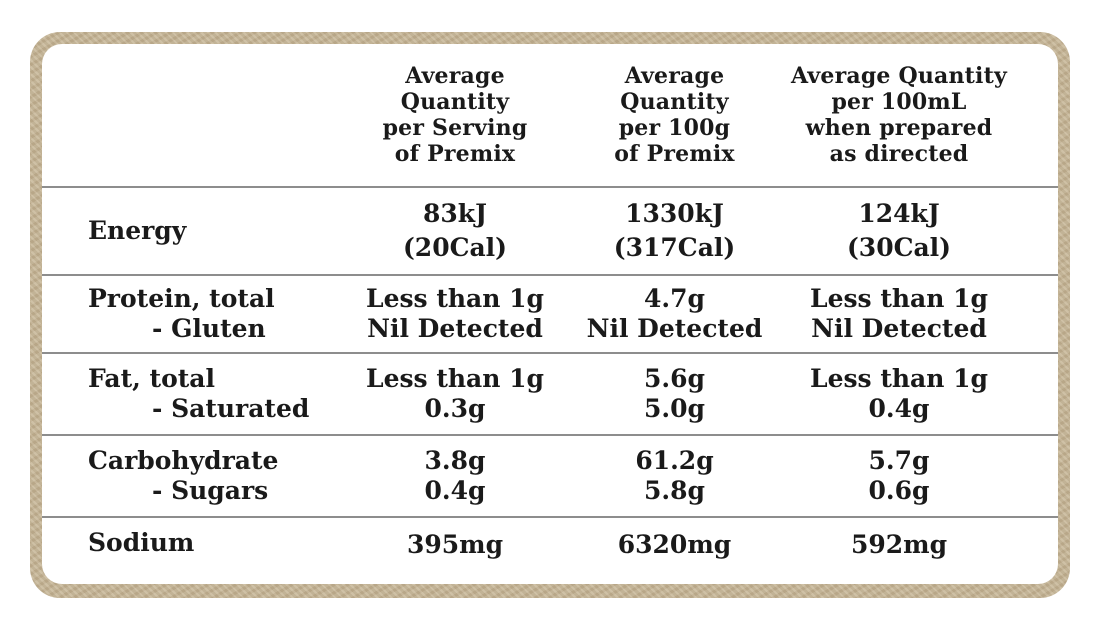  Describe the element at coordinates (899, 490) in the screenshot. I see `value-line: 0.6g` at that location.